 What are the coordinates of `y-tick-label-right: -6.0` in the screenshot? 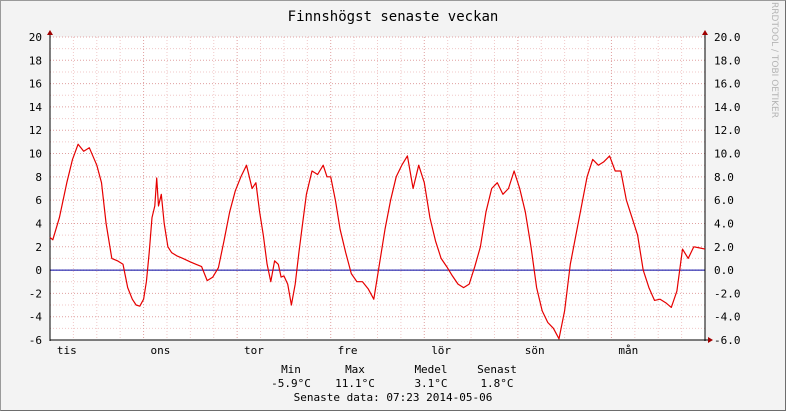 It's located at (727, 340).